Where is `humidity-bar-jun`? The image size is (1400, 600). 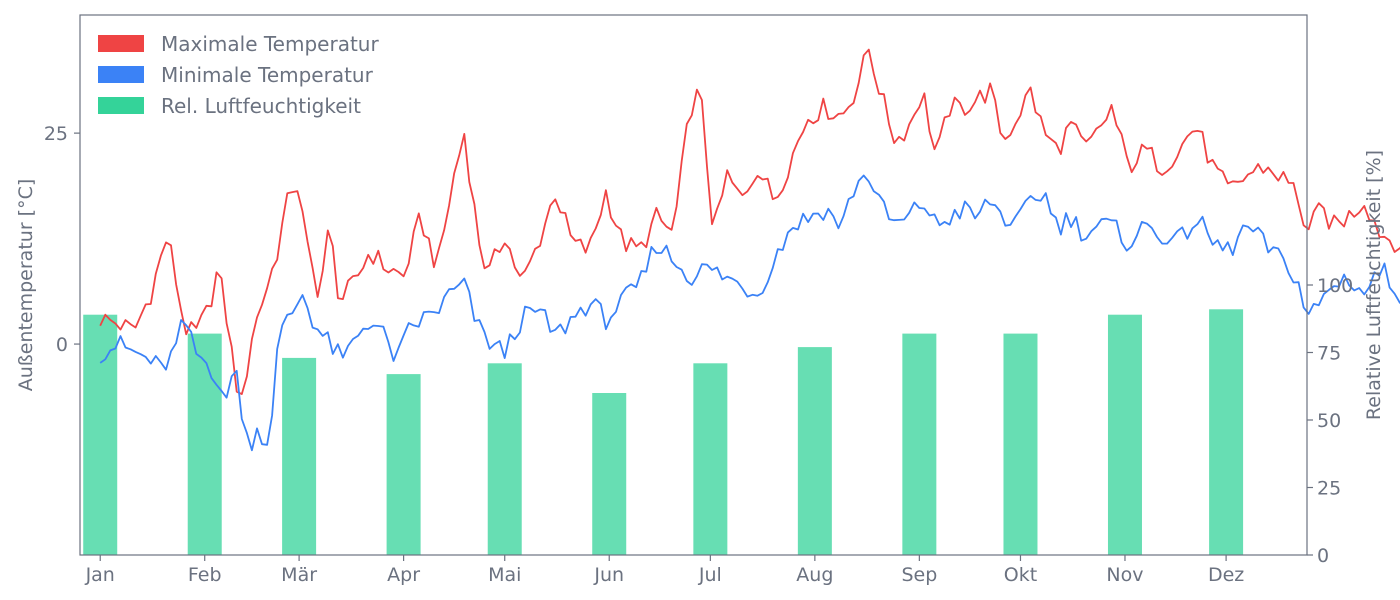
humidity-bar-jun is located at coordinates (609, 474).